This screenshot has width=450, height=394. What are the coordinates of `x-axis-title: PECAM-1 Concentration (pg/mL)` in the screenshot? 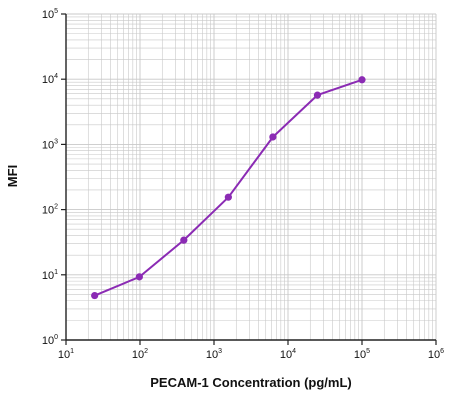 It's located at (251, 382).